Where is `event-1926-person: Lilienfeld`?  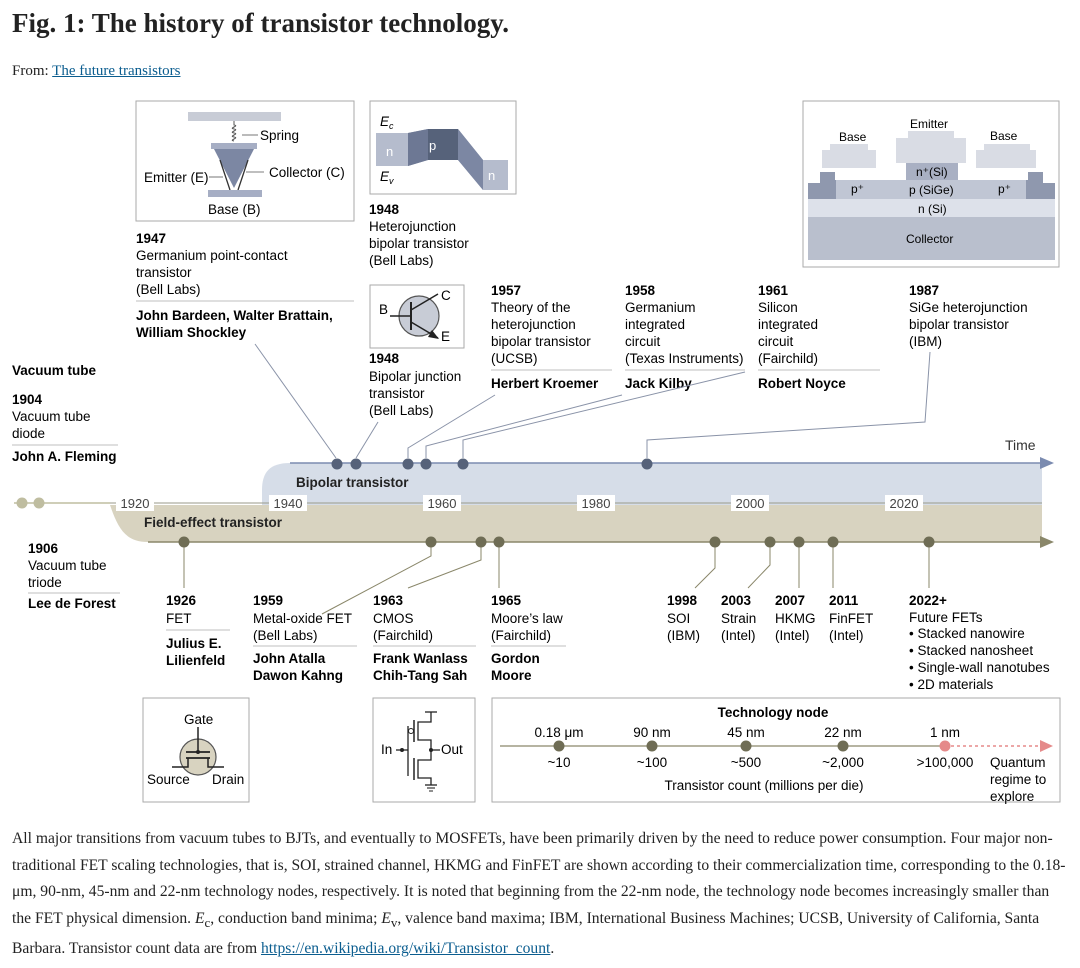 event-1926-person: Lilienfeld is located at coordinates (195, 660).